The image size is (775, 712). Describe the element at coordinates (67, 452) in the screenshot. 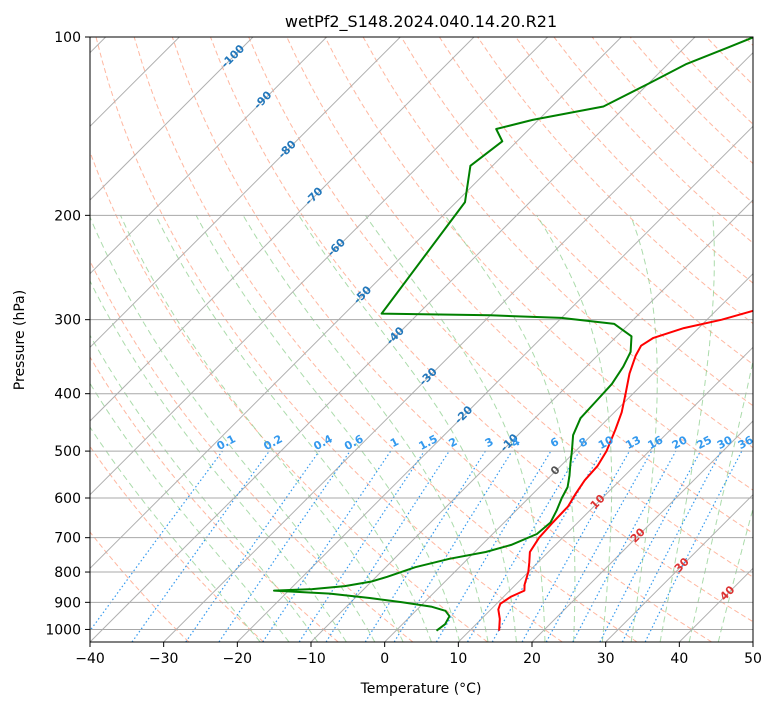

I see `y-tick-label: 500` at that location.